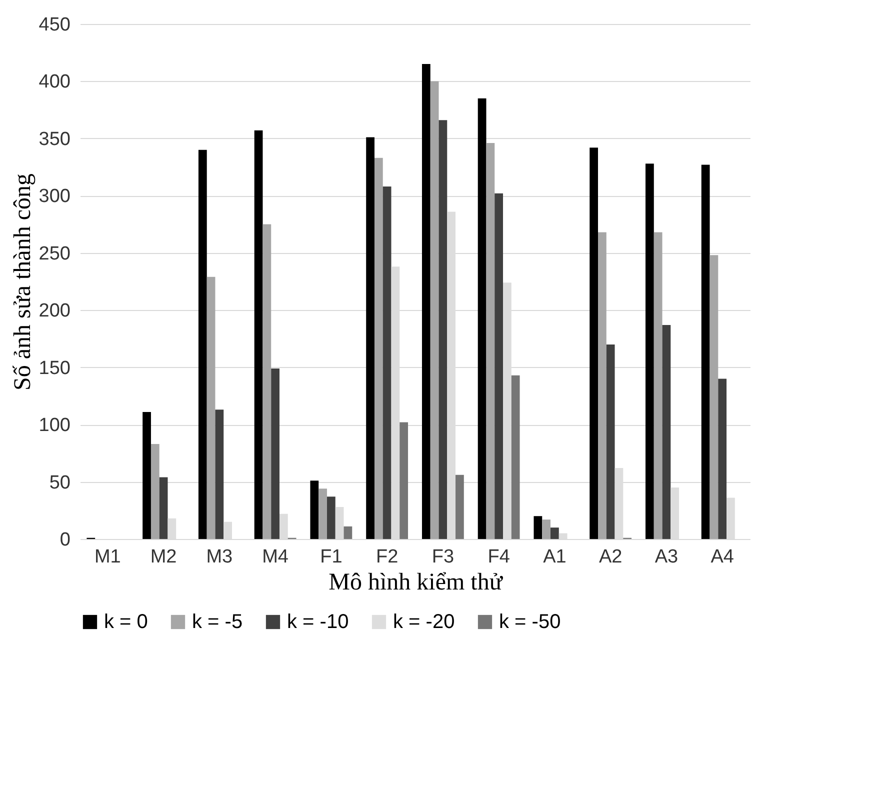 The height and width of the screenshot is (809, 877). What do you see at coordinates (107, 557) in the screenshot?
I see `x-tick-label: M1` at bounding box center [107, 557].